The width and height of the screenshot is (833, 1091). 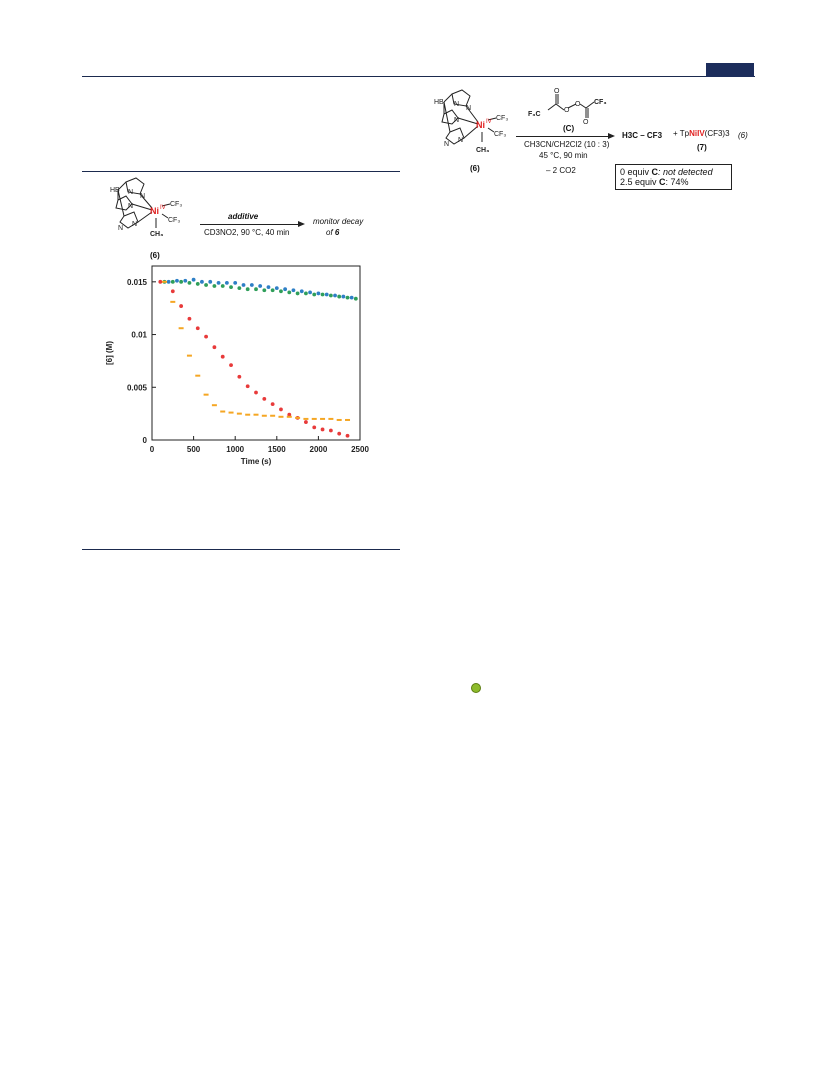 What do you see at coordinates (730, 70) in the screenshot?
I see `journal-tab` at bounding box center [730, 70].